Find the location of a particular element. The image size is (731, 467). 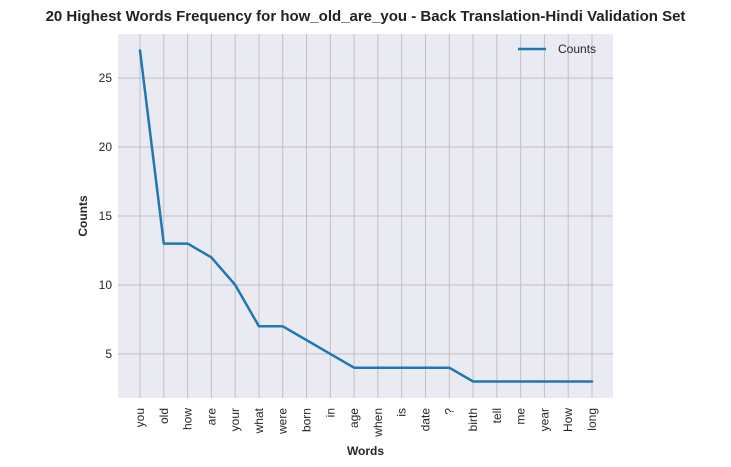

x-tick-label: what is located at coordinates (259, 420).